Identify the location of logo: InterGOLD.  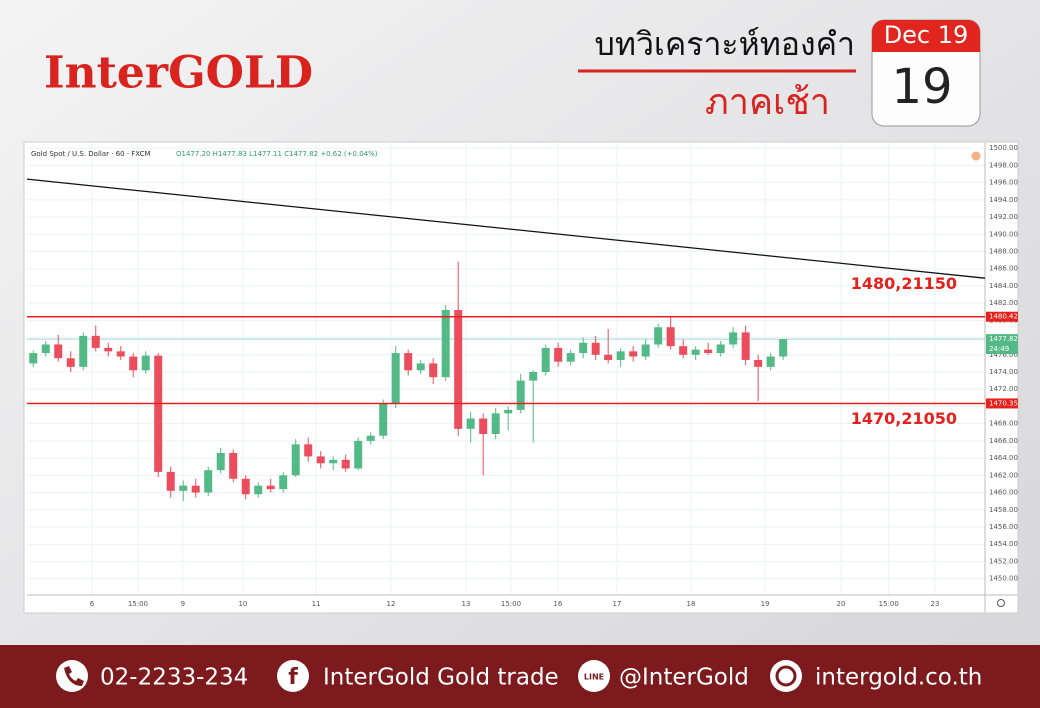
(178, 73).